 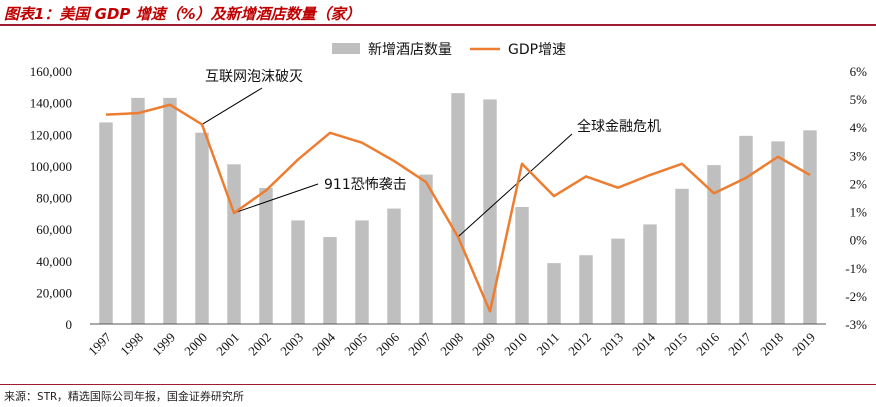 I want to click on x-tick-label: 2003, so click(x=291, y=344).